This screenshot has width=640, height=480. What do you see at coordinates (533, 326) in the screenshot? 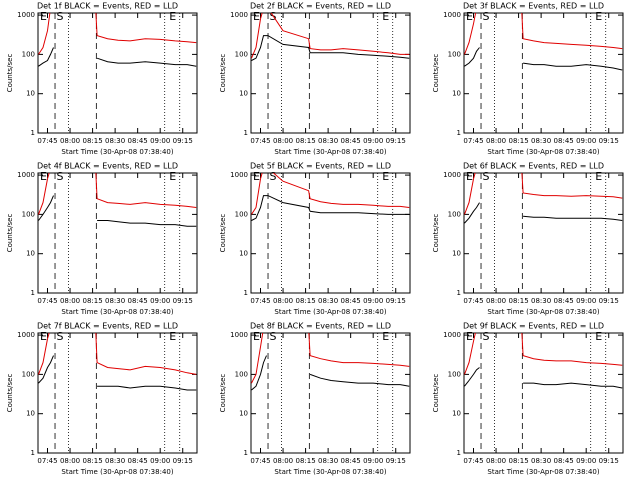
I see `chart-title: Det 9f BLACK = Events, RED = LLD` at bounding box center [533, 326].